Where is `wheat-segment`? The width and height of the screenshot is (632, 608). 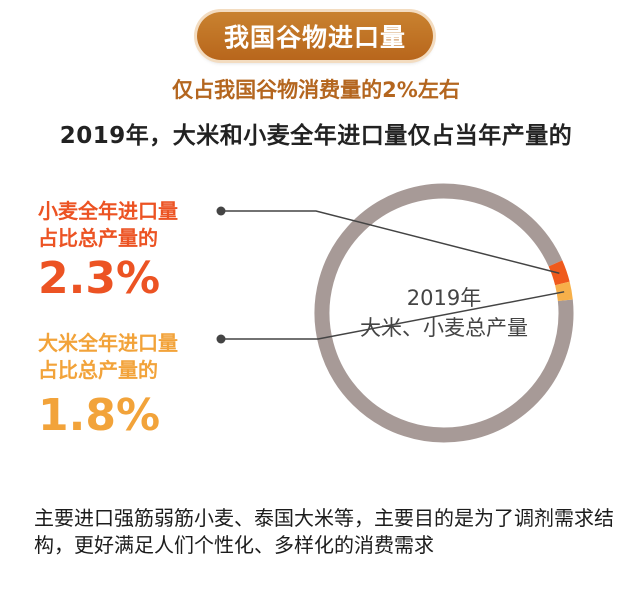 wheat-segment is located at coordinates (559, 273).